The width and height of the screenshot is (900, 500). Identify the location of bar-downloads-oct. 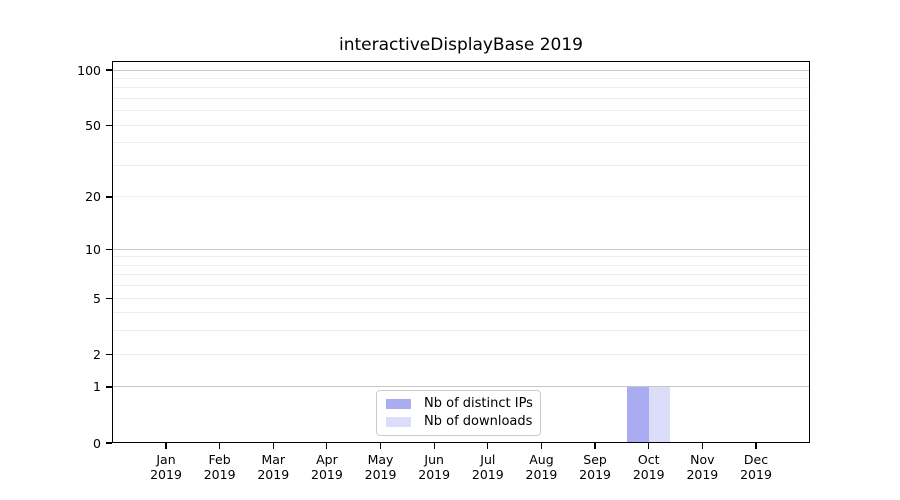
(659, 414).